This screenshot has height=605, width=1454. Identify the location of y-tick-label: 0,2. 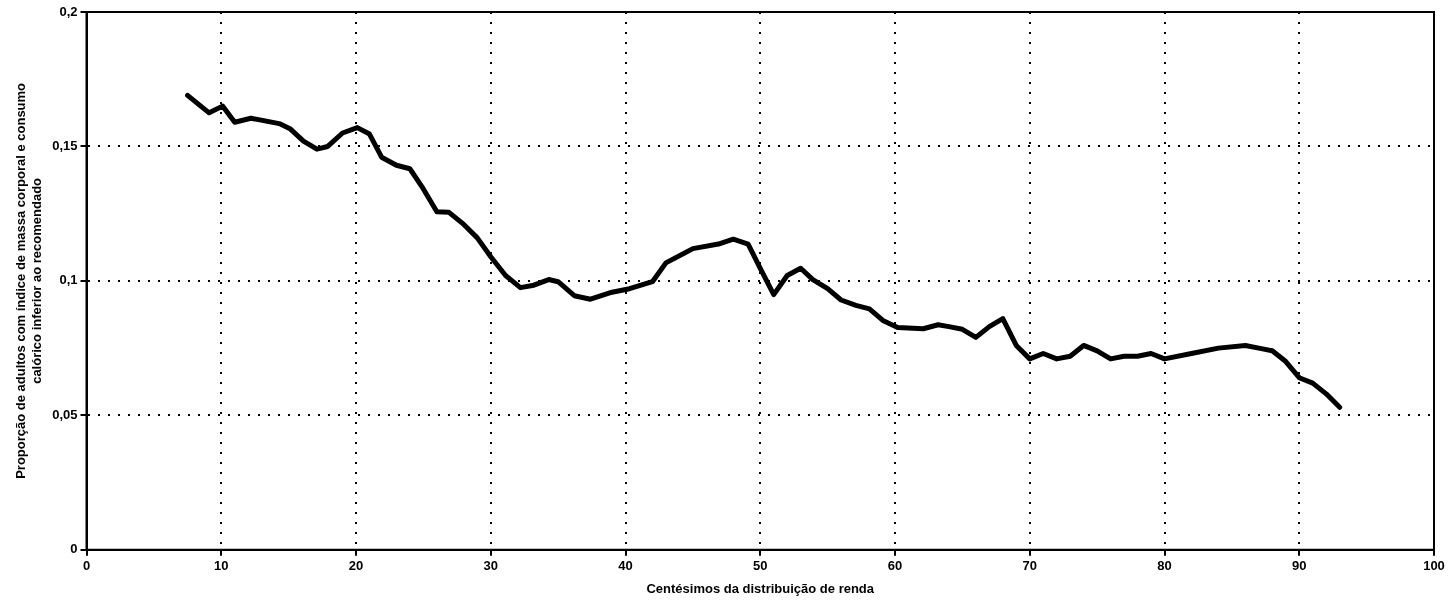
(68, 11).